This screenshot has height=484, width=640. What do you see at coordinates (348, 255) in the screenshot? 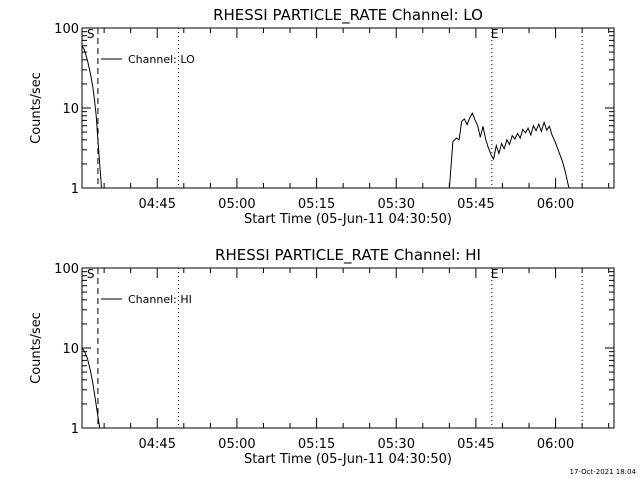
I see `chart-title: RHESSI PARTICLE_RATE Channel: HI` at bounding box center [348, 255].